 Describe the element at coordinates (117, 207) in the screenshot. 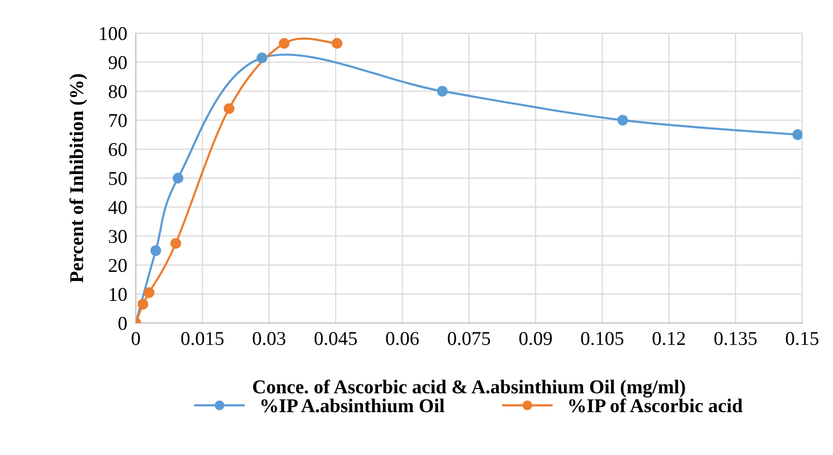

I see `y-tick-label: 40` at that location.